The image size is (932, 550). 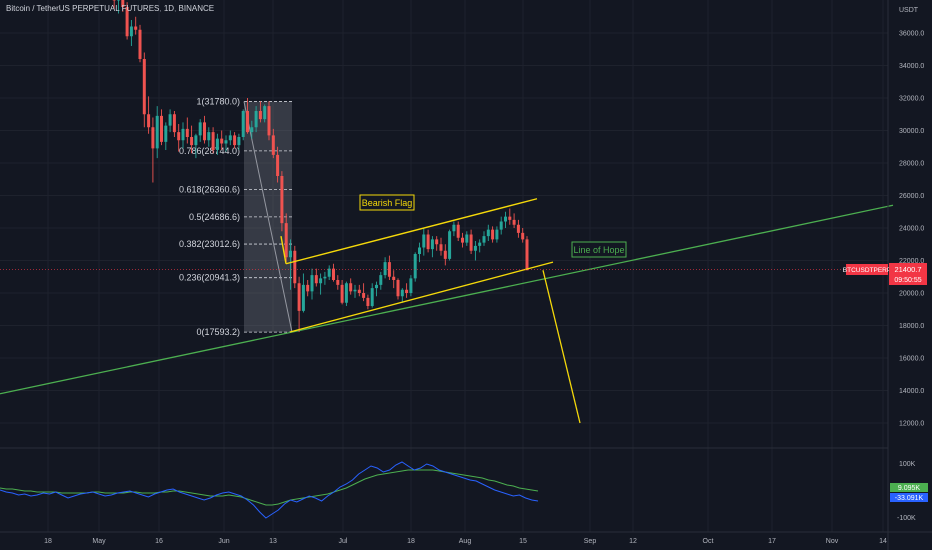 I want to click on price-tick-label: 16000.0, so click(x=911, y=359).